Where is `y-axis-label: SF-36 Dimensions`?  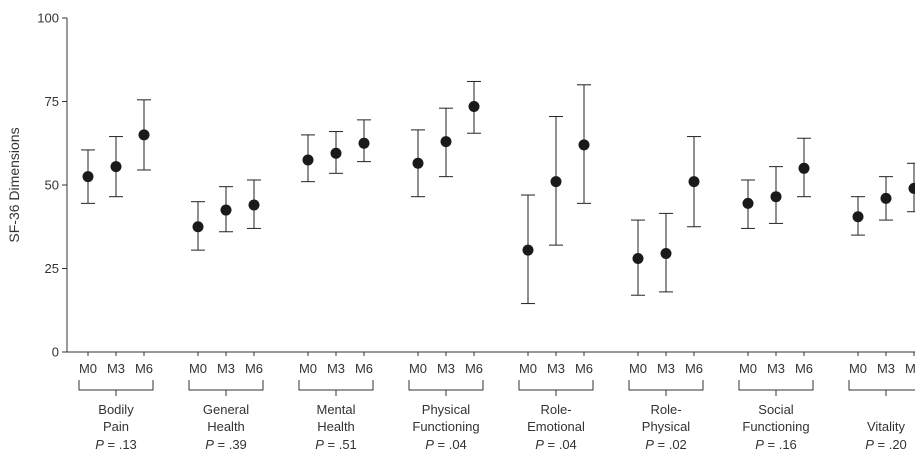 y-axis-label: SF-36 Dimensions is located at coordinates (14, 184).